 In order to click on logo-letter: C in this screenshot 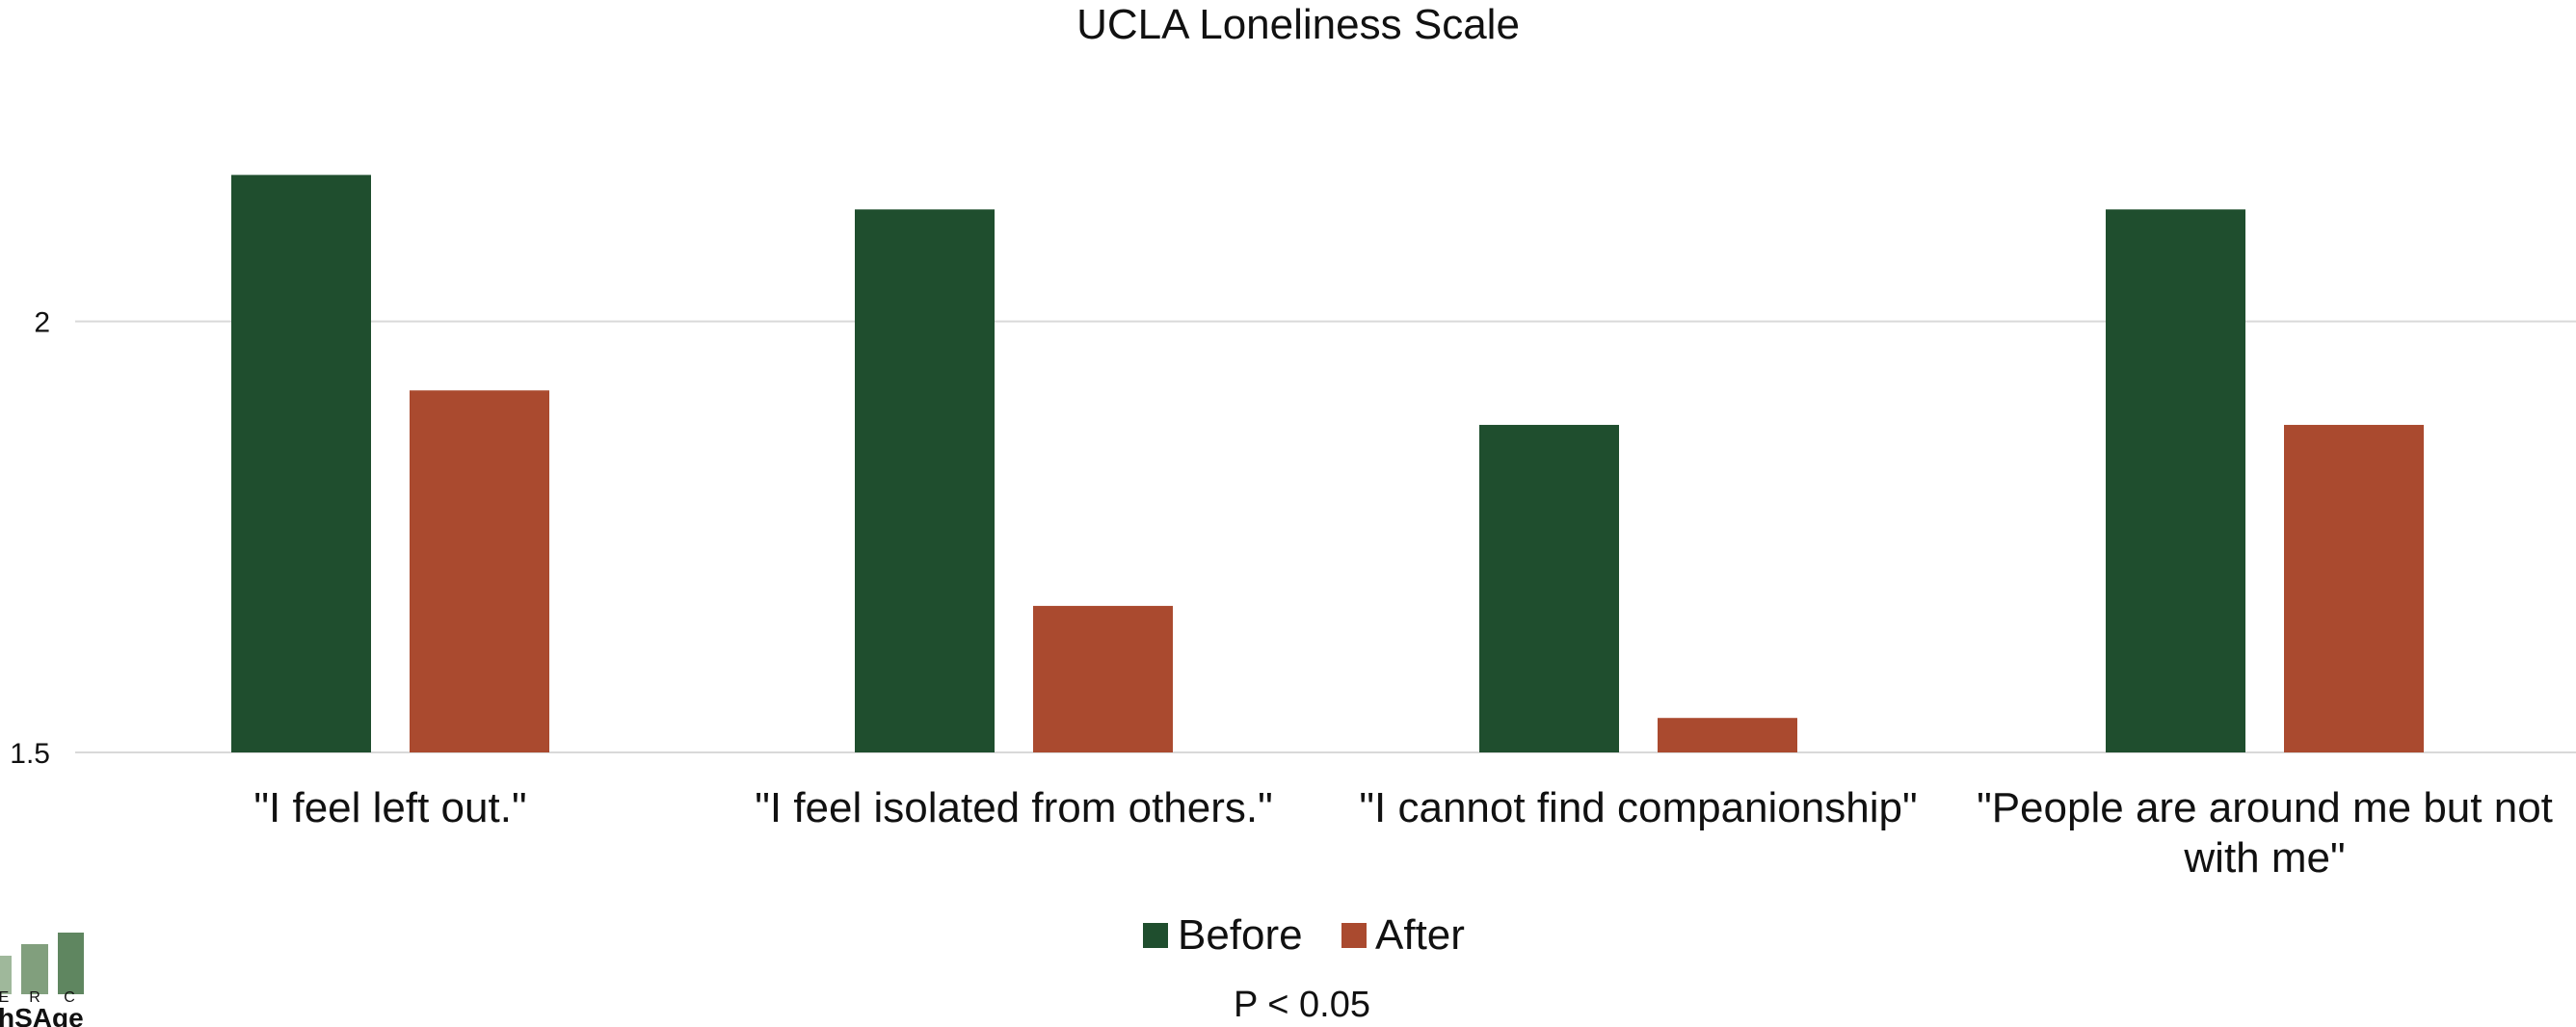, I will do `click(69, 997)`.